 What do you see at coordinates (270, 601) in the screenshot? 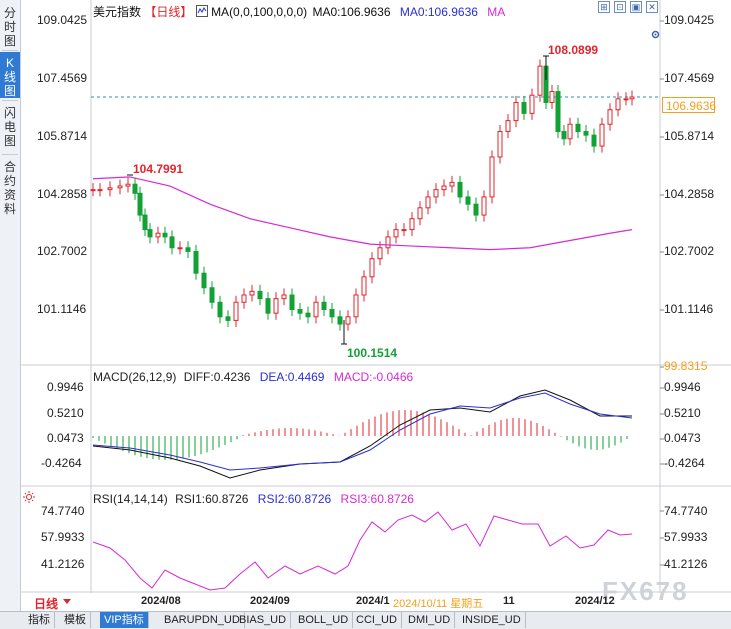
I see `x-label: 2024/09` at bounding box center [270, 601].